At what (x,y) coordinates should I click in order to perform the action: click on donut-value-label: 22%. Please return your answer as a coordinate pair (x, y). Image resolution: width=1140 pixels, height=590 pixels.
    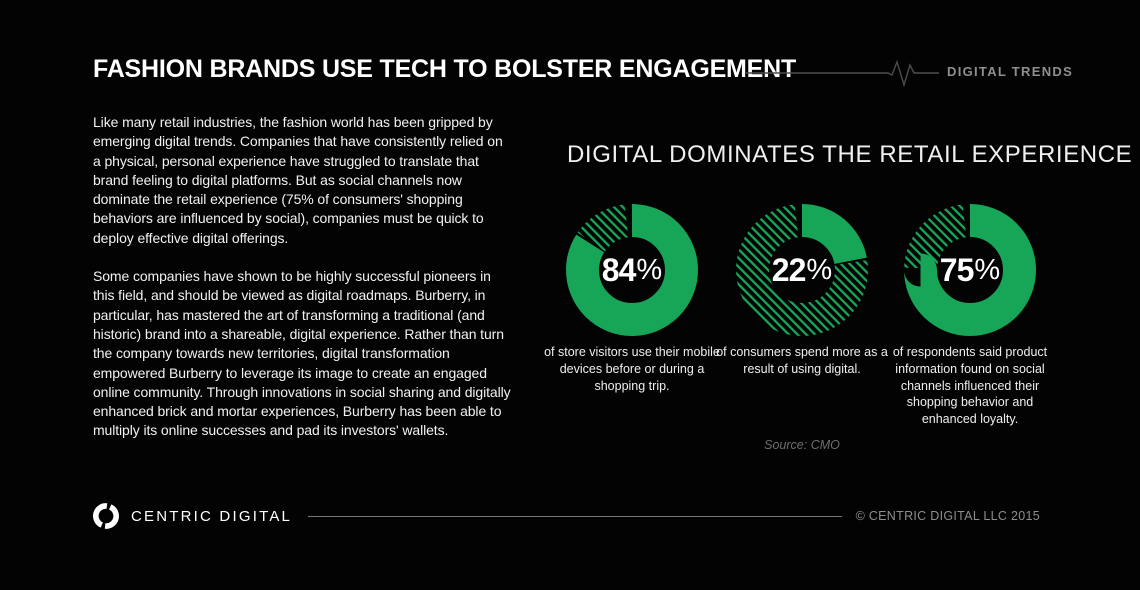
    Looking at the image, I should click on (802, 270).